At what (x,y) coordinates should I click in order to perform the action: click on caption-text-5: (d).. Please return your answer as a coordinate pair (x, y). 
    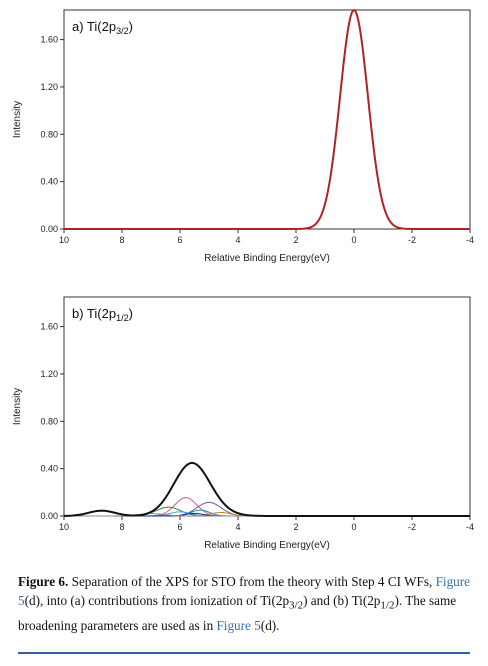
    Looking at the image, I should click on (270, 625).